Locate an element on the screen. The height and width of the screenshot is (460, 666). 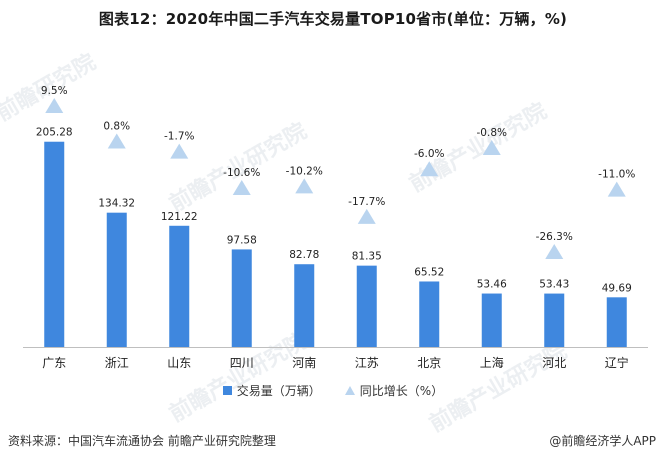
category-tick-label: 河南 is located at coordinates (304, 362).